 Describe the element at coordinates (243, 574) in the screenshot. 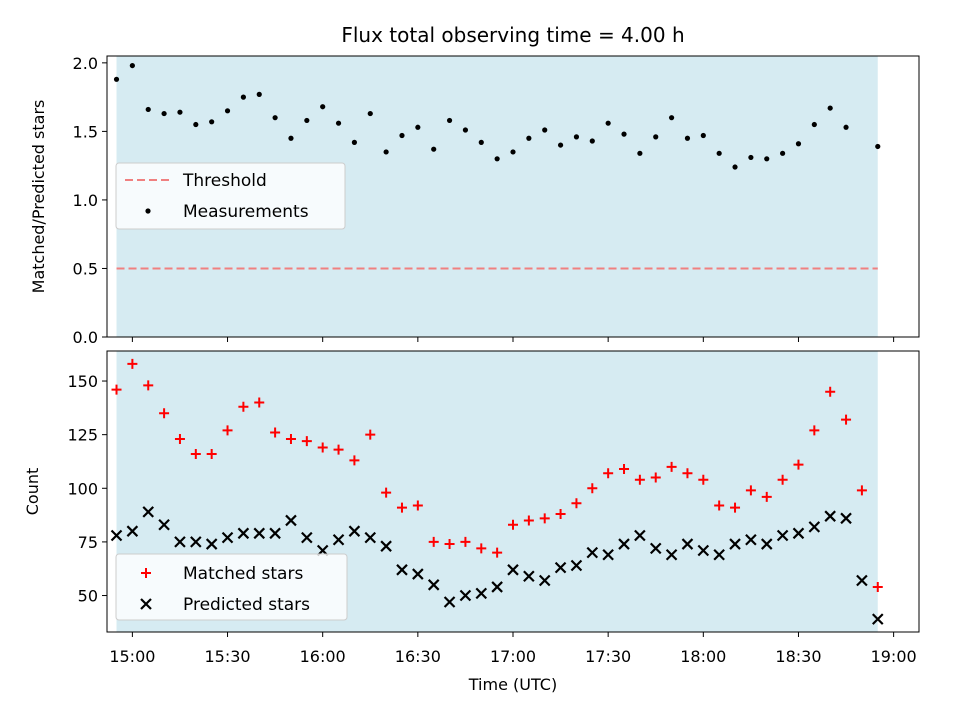

I see `legend-matched-label: Matched stars` at that location.